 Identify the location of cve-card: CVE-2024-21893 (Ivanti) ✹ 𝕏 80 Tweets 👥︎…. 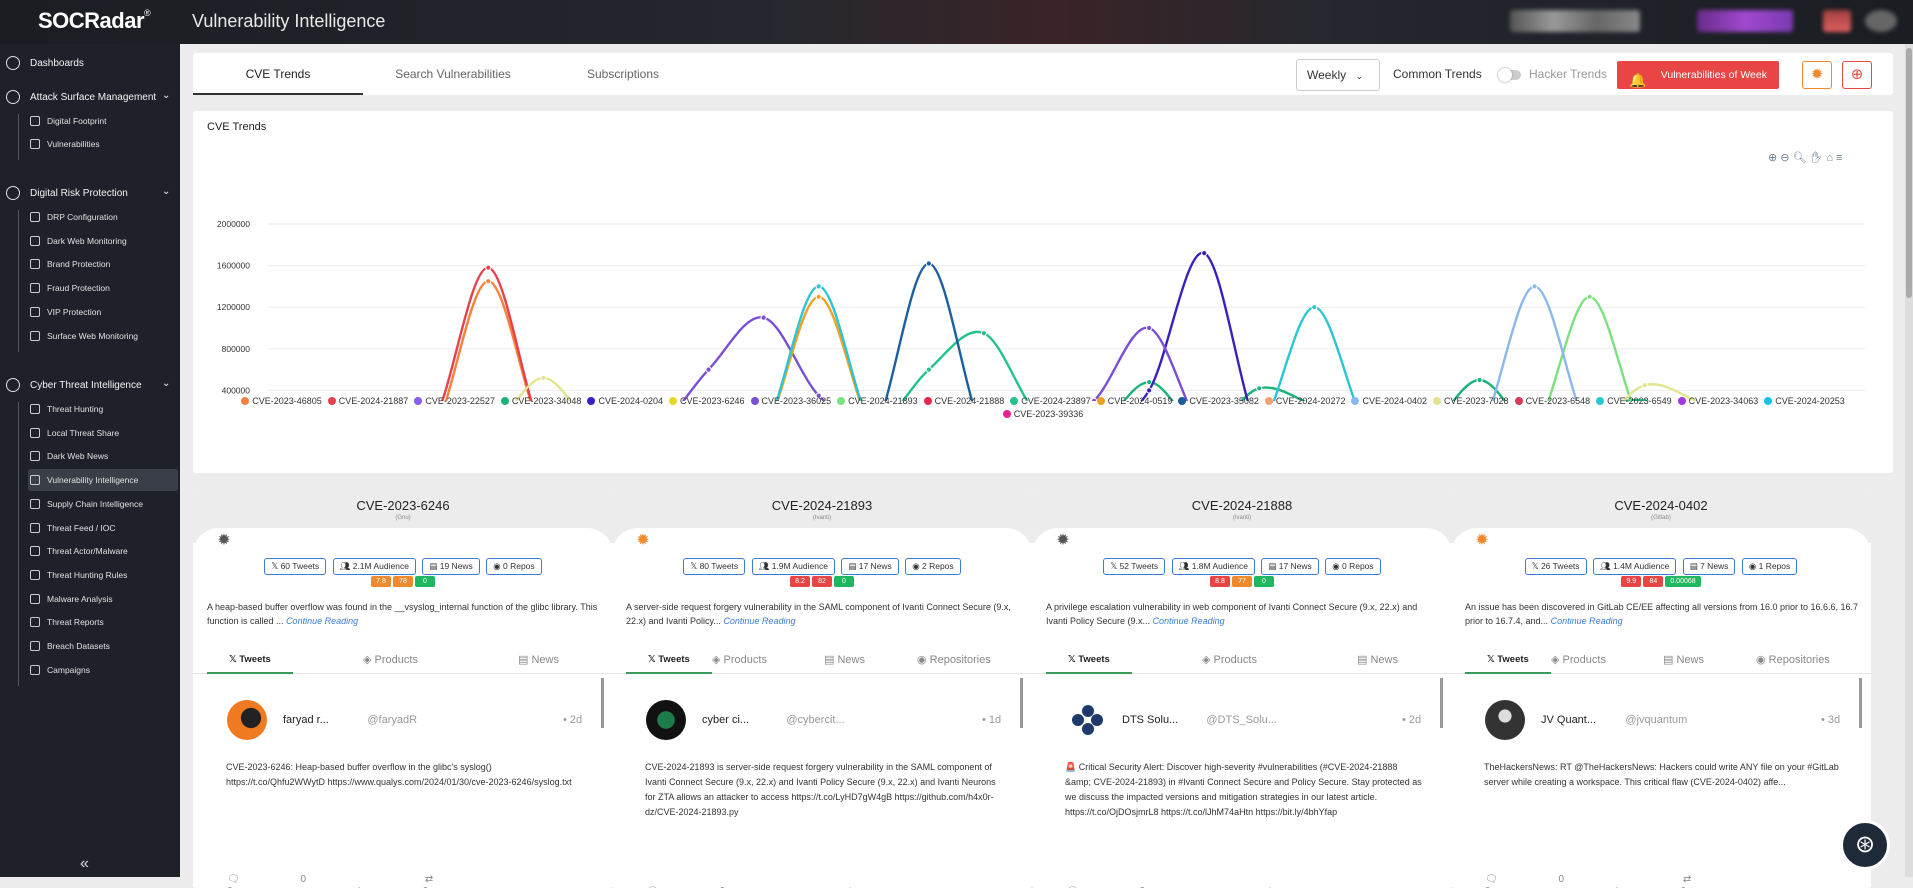
(822, 688).